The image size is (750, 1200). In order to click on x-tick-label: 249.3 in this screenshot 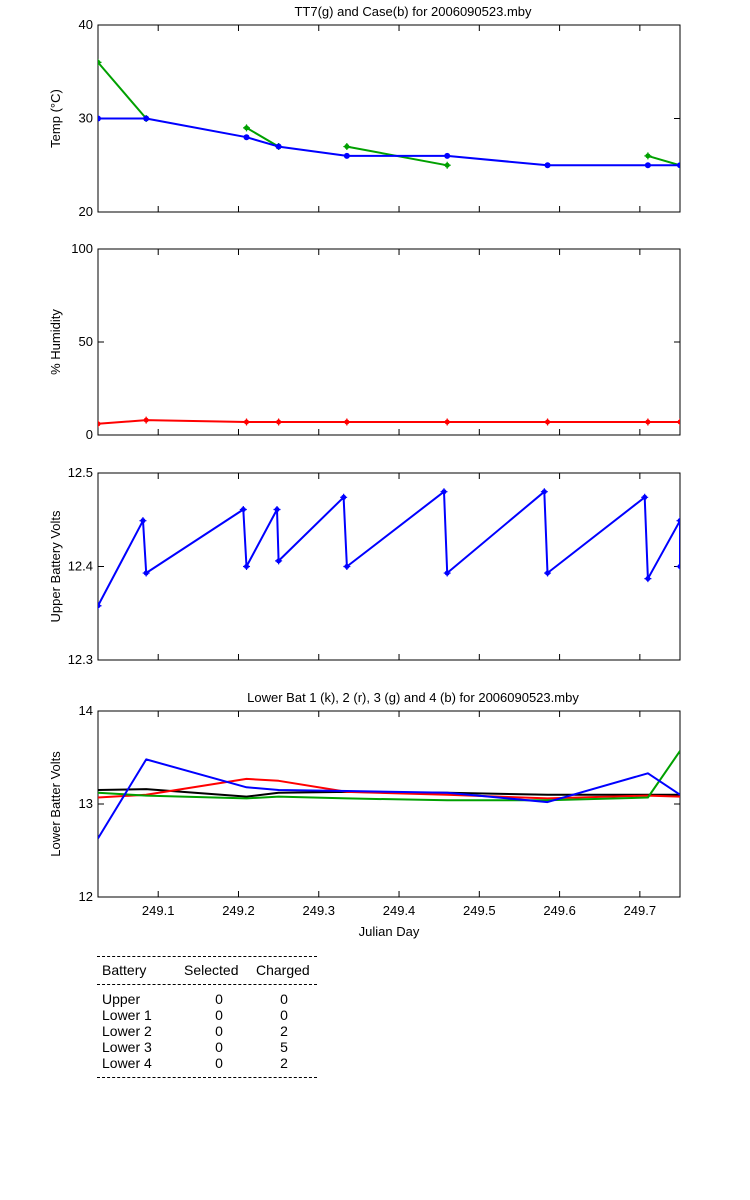, I will do `click(318, 910)`.